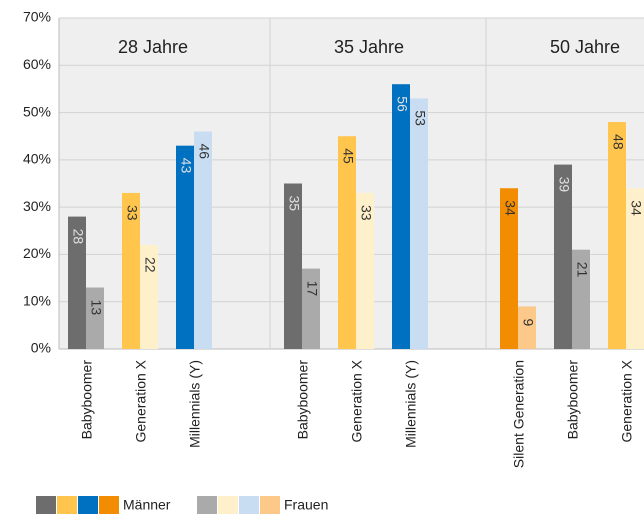 This screenshot has width=644, height=515. What do you see at coordinates (582, 270) in the screenshot?
I see `data-label: 21` at bounding box center [582, 270].